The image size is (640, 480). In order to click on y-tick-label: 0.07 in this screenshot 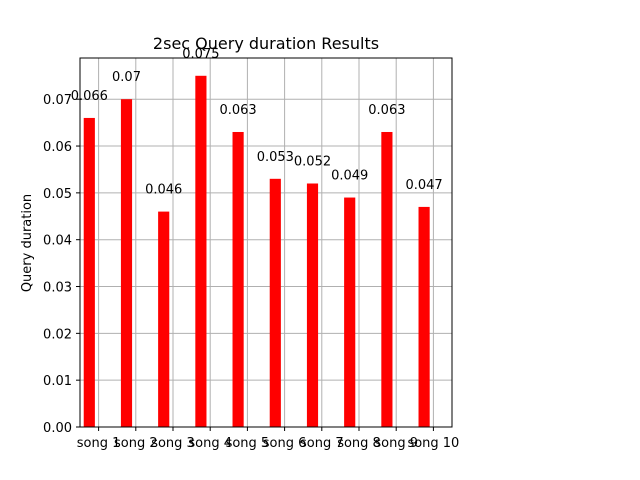, I will do `click(57, 100)`.